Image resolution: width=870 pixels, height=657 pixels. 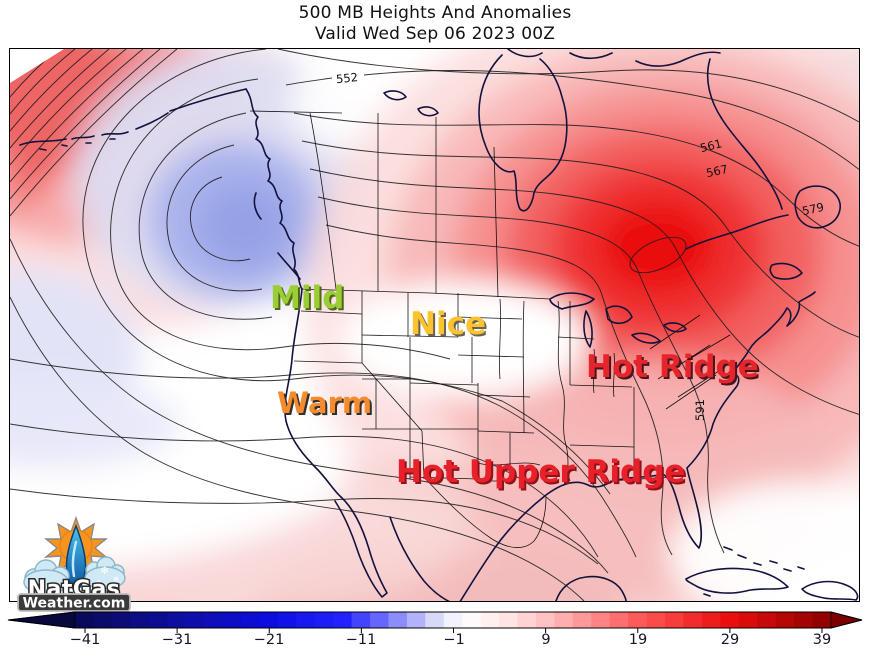 I want to click on logo-domain-box, so click(x=74, y=602).